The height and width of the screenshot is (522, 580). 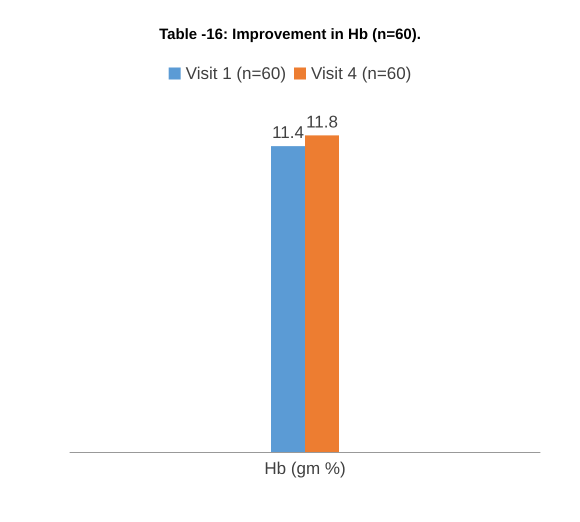 I want to click on legend-label: Visit 1 (n=60), so click(x=236, y=73).